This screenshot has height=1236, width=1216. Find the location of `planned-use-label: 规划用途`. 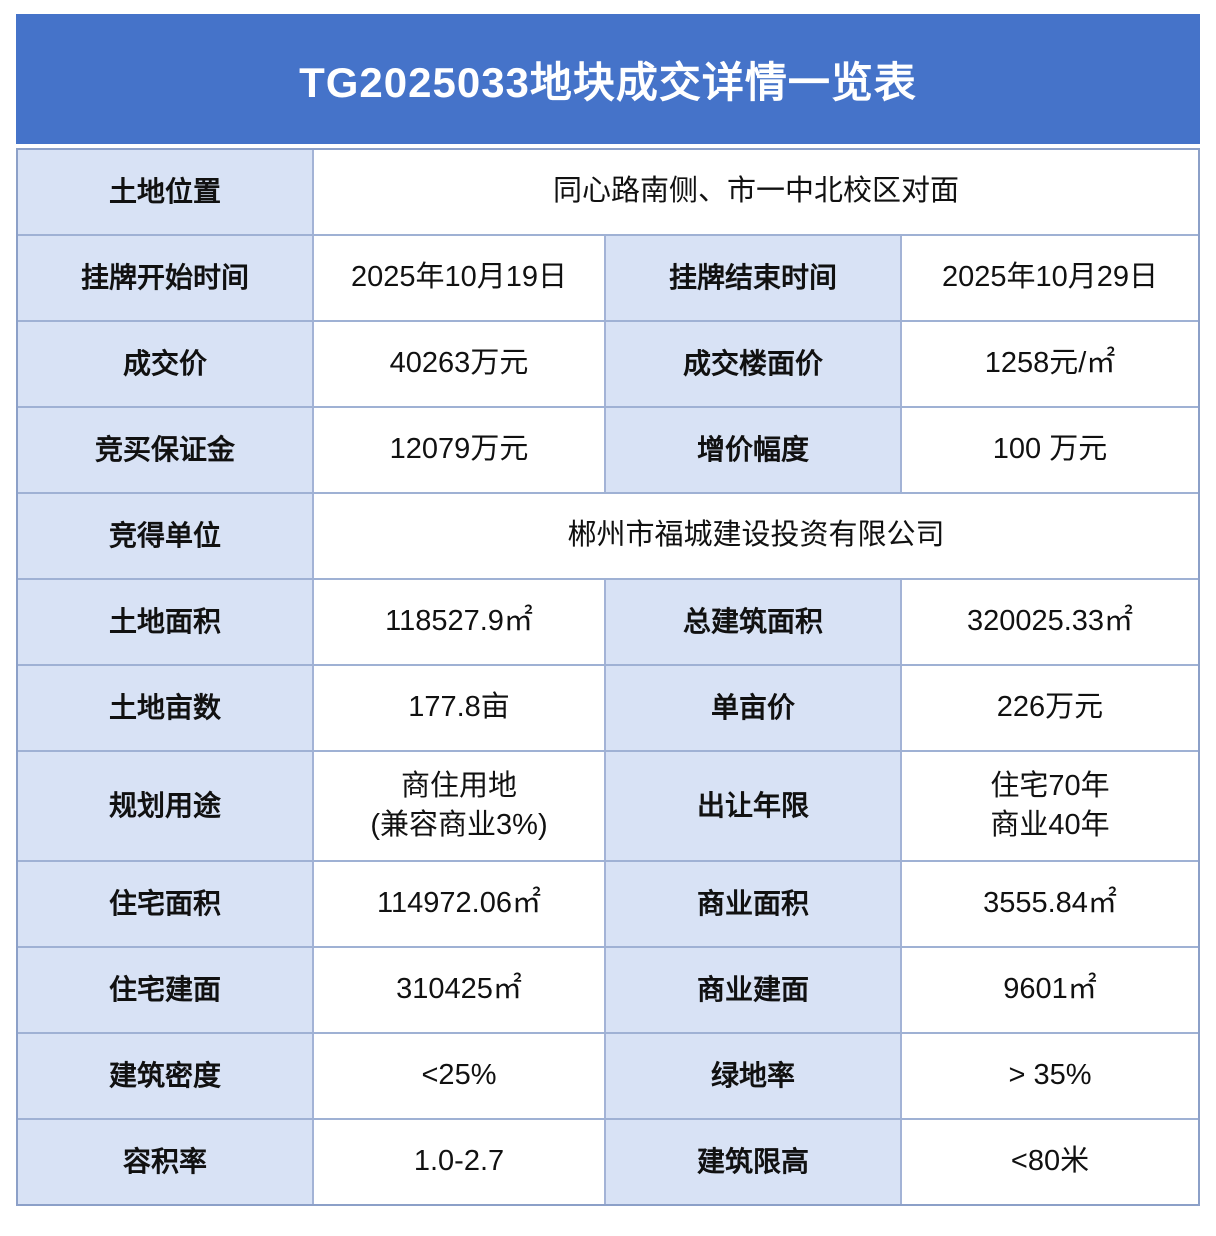

planned-use-label: 规划用途 is located at coordinates (165, 806).